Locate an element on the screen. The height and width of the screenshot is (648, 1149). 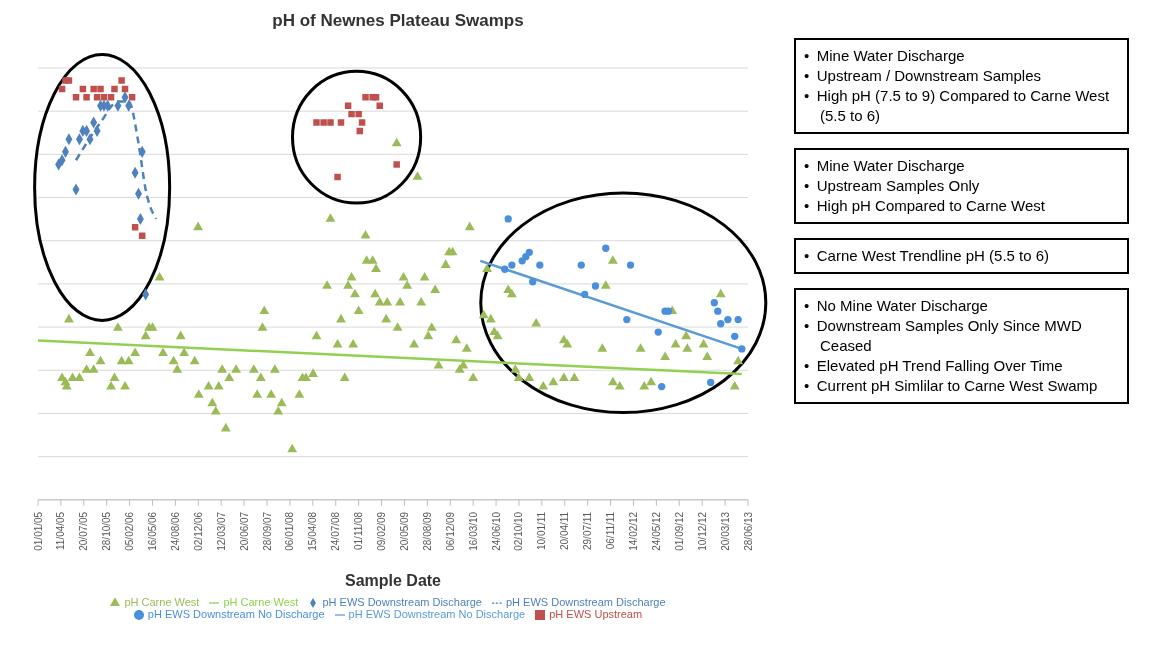
x-tick-label: 20/06/07 is located at coordinates (244, 531).